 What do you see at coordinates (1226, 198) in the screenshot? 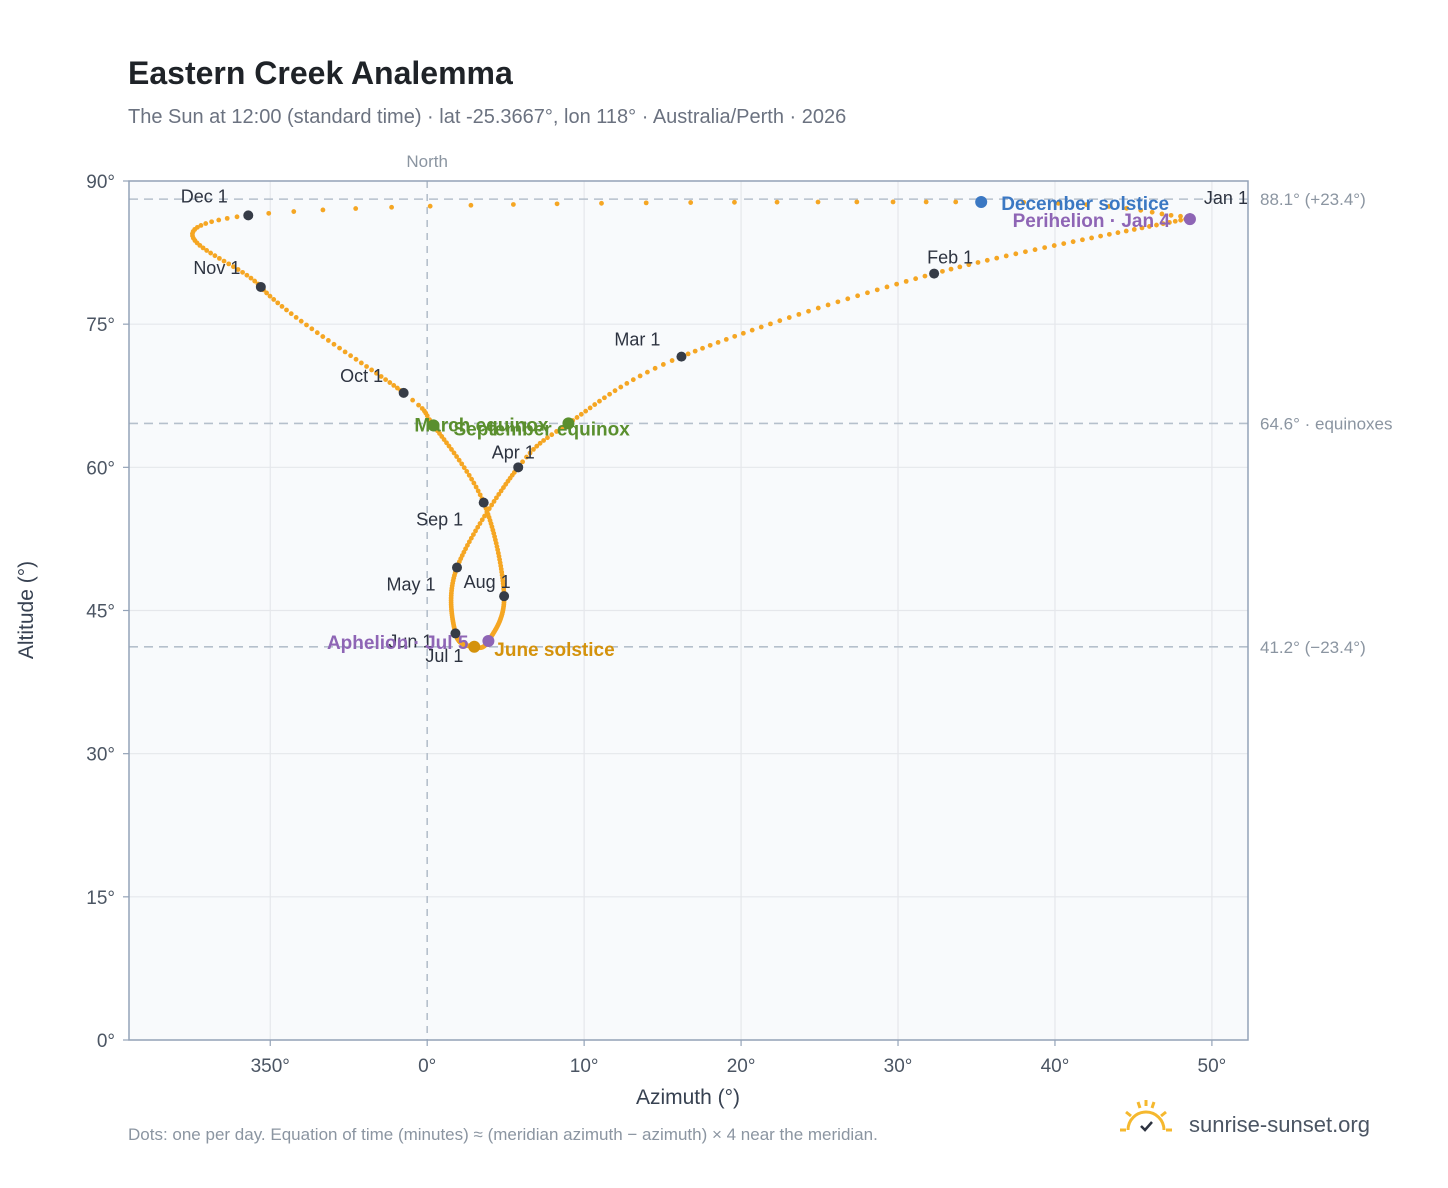
I see `month-marker-label: Jan 1` at bounding box center [1226, 198].